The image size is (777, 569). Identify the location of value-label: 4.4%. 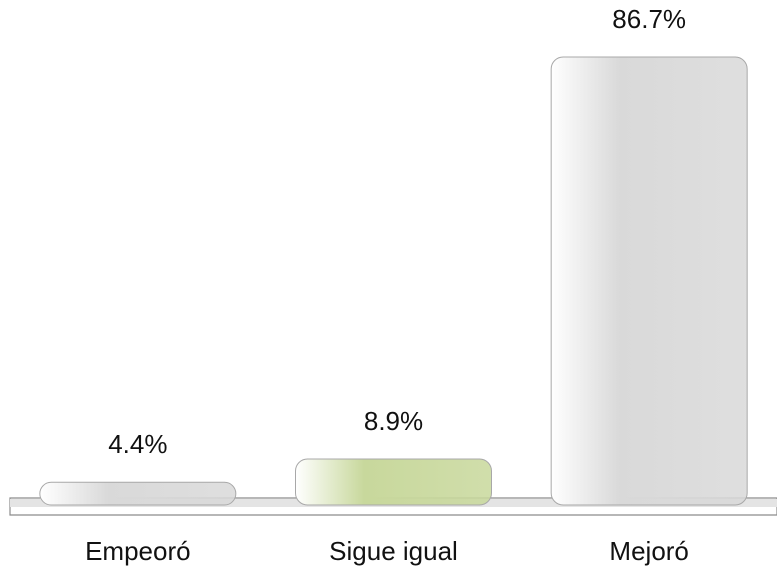
(137, 444).